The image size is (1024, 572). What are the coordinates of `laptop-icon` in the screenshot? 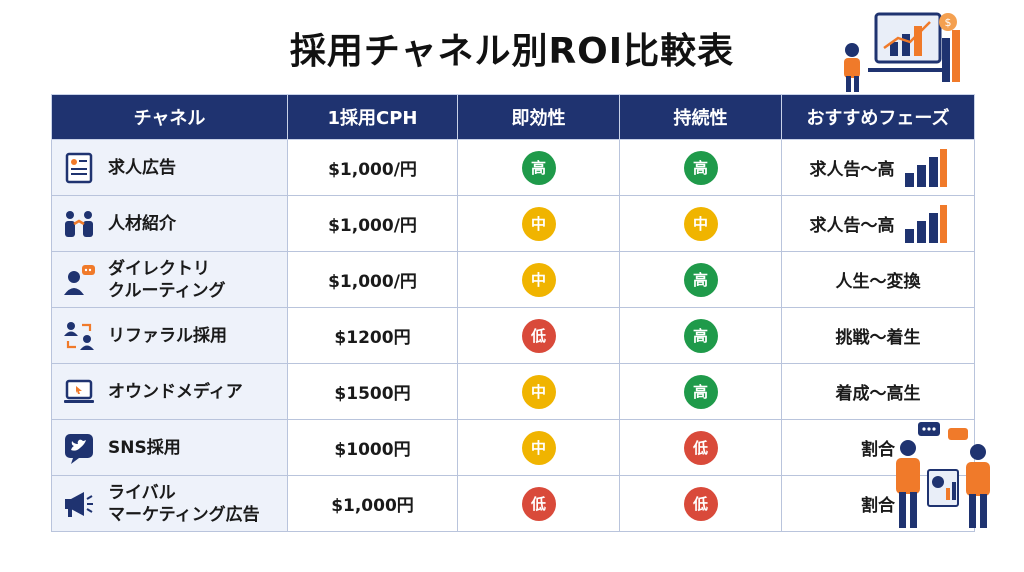 It's located at (79, 392).